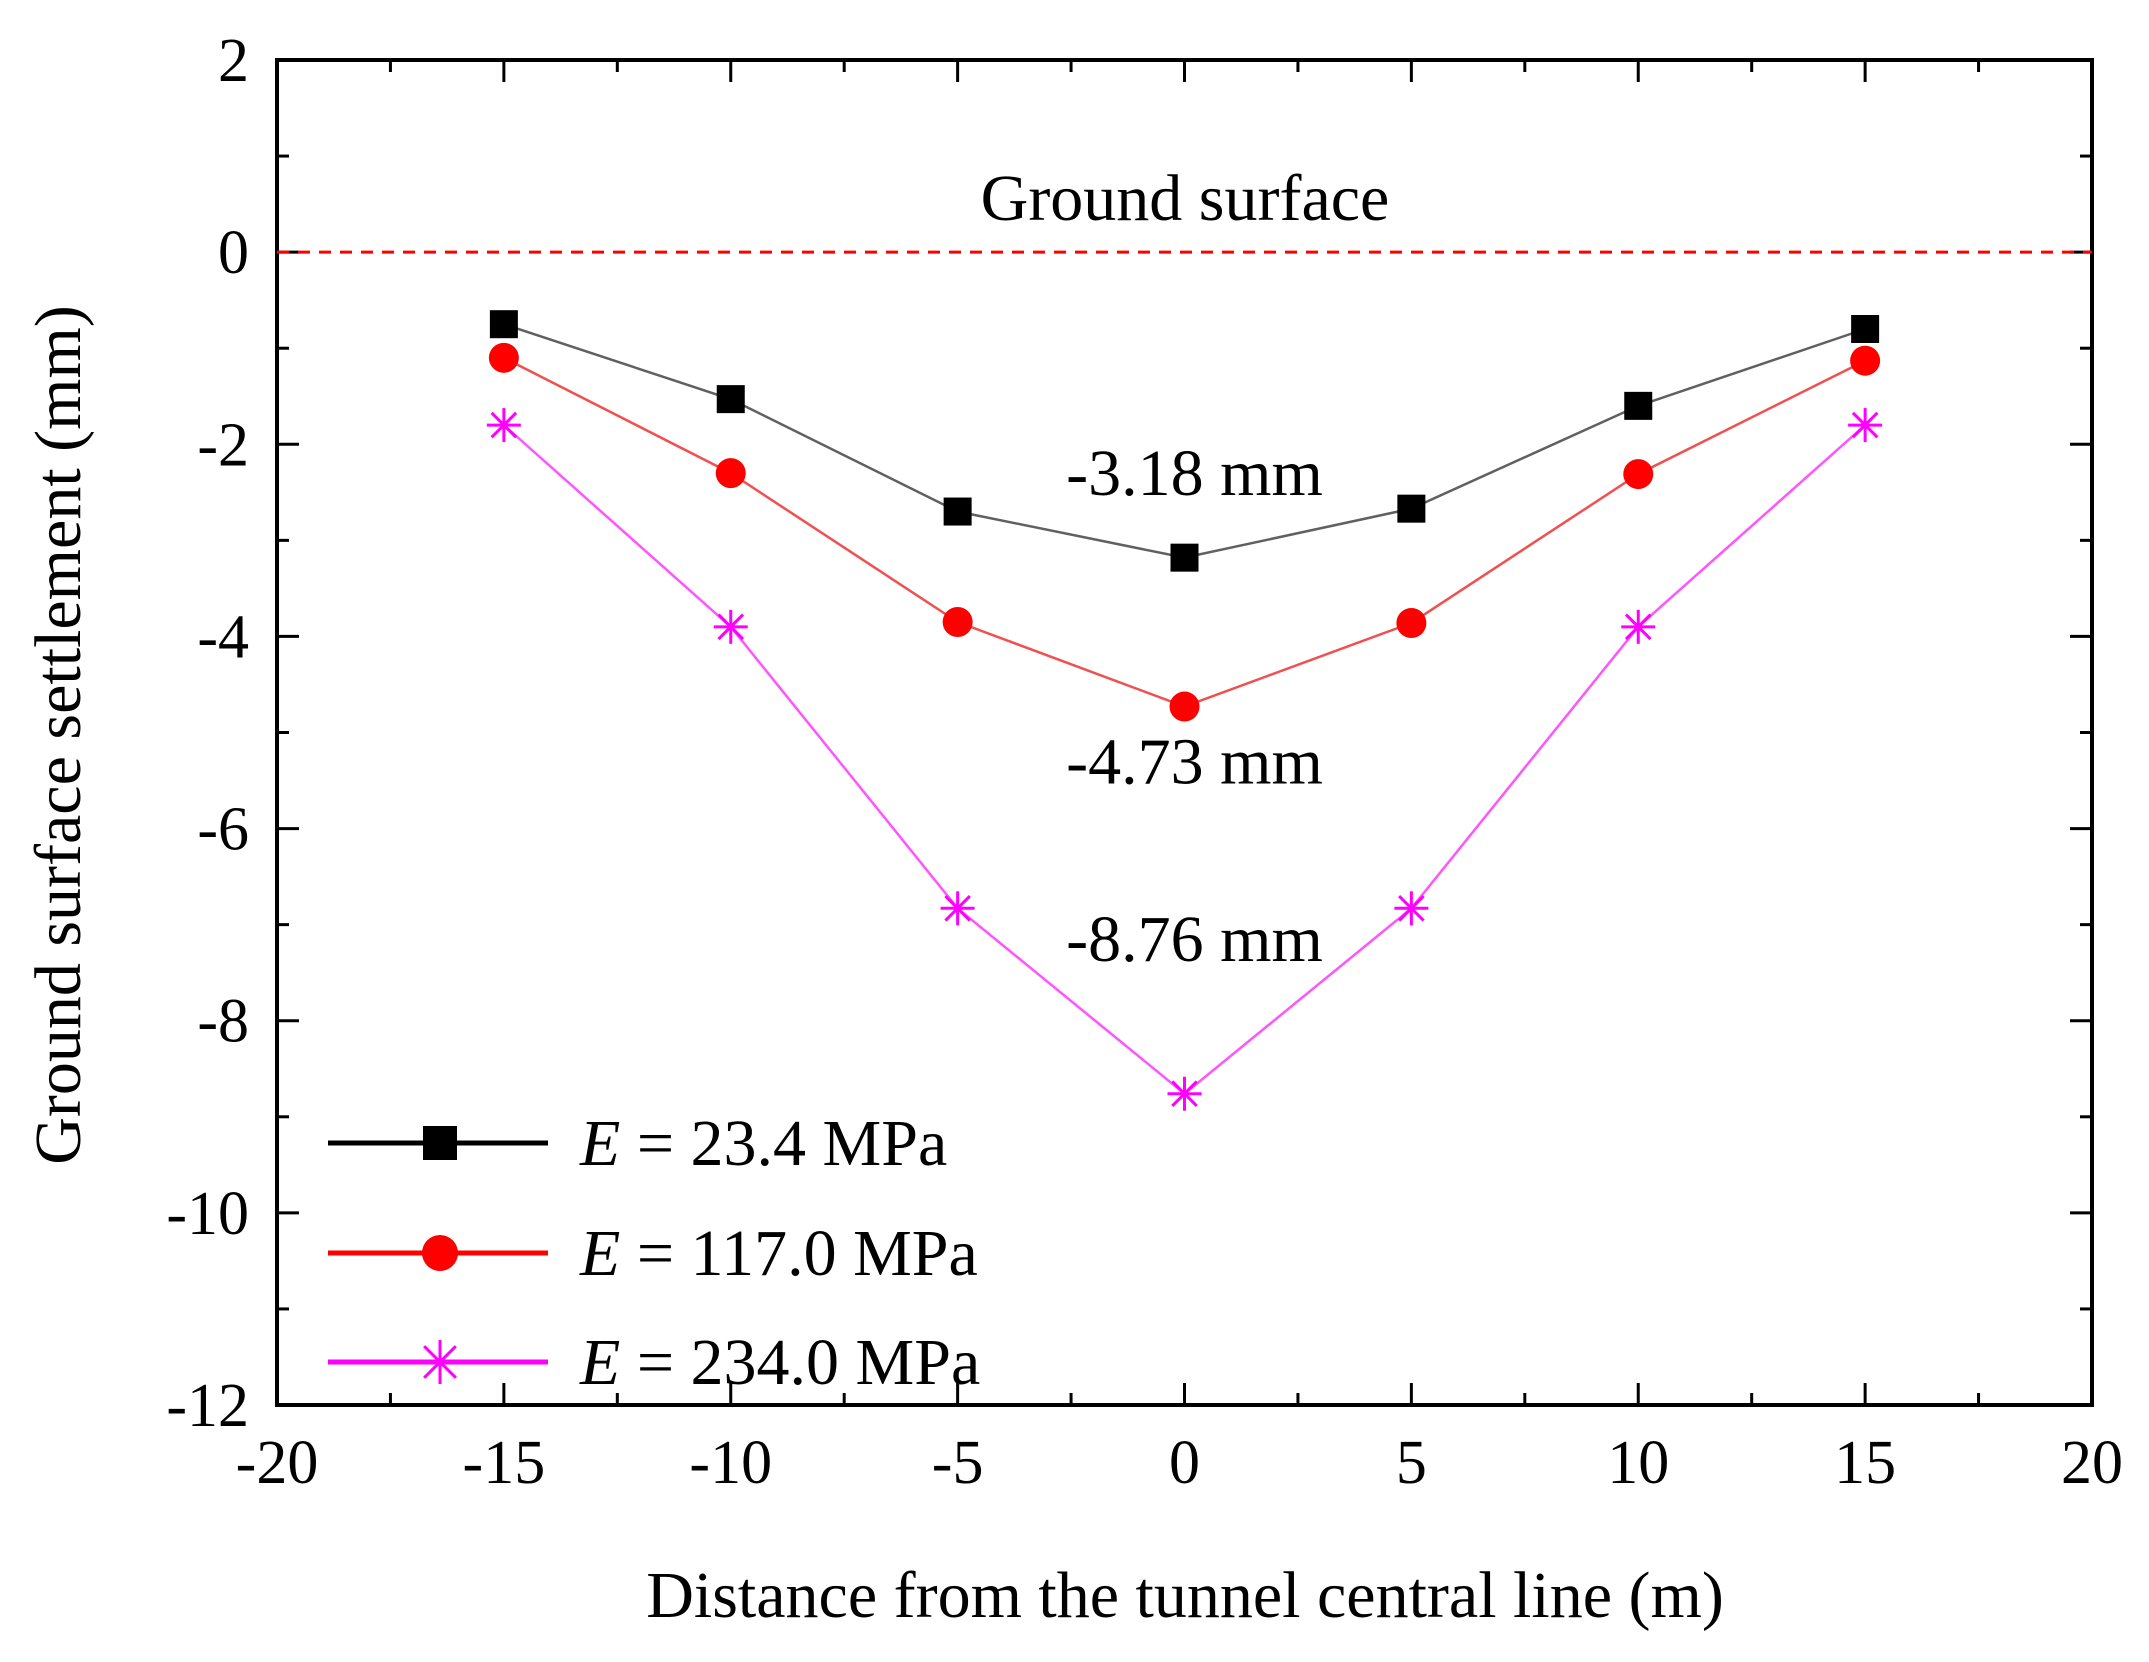 The height and width of the screenshot is (1662, 2149). Describe the element at coordinates (223, 1022) in the screenshot. I see `y-tick-label: -8` at that location.